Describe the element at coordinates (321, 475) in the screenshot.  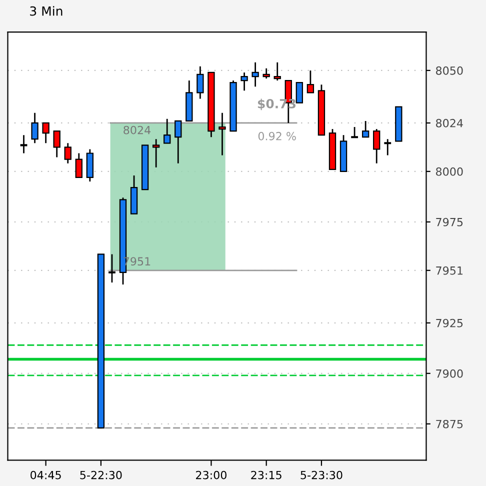
I see `x-tick-label: 5-23:30` at that location.